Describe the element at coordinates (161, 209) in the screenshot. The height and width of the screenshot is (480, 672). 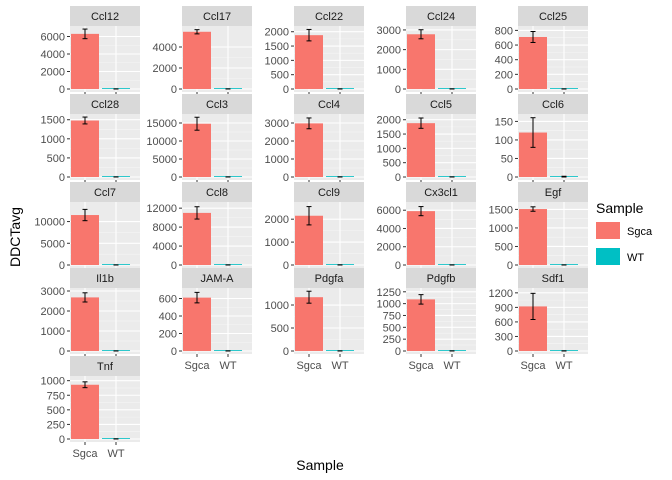
I see `y-tick-label: 12000` at that location.